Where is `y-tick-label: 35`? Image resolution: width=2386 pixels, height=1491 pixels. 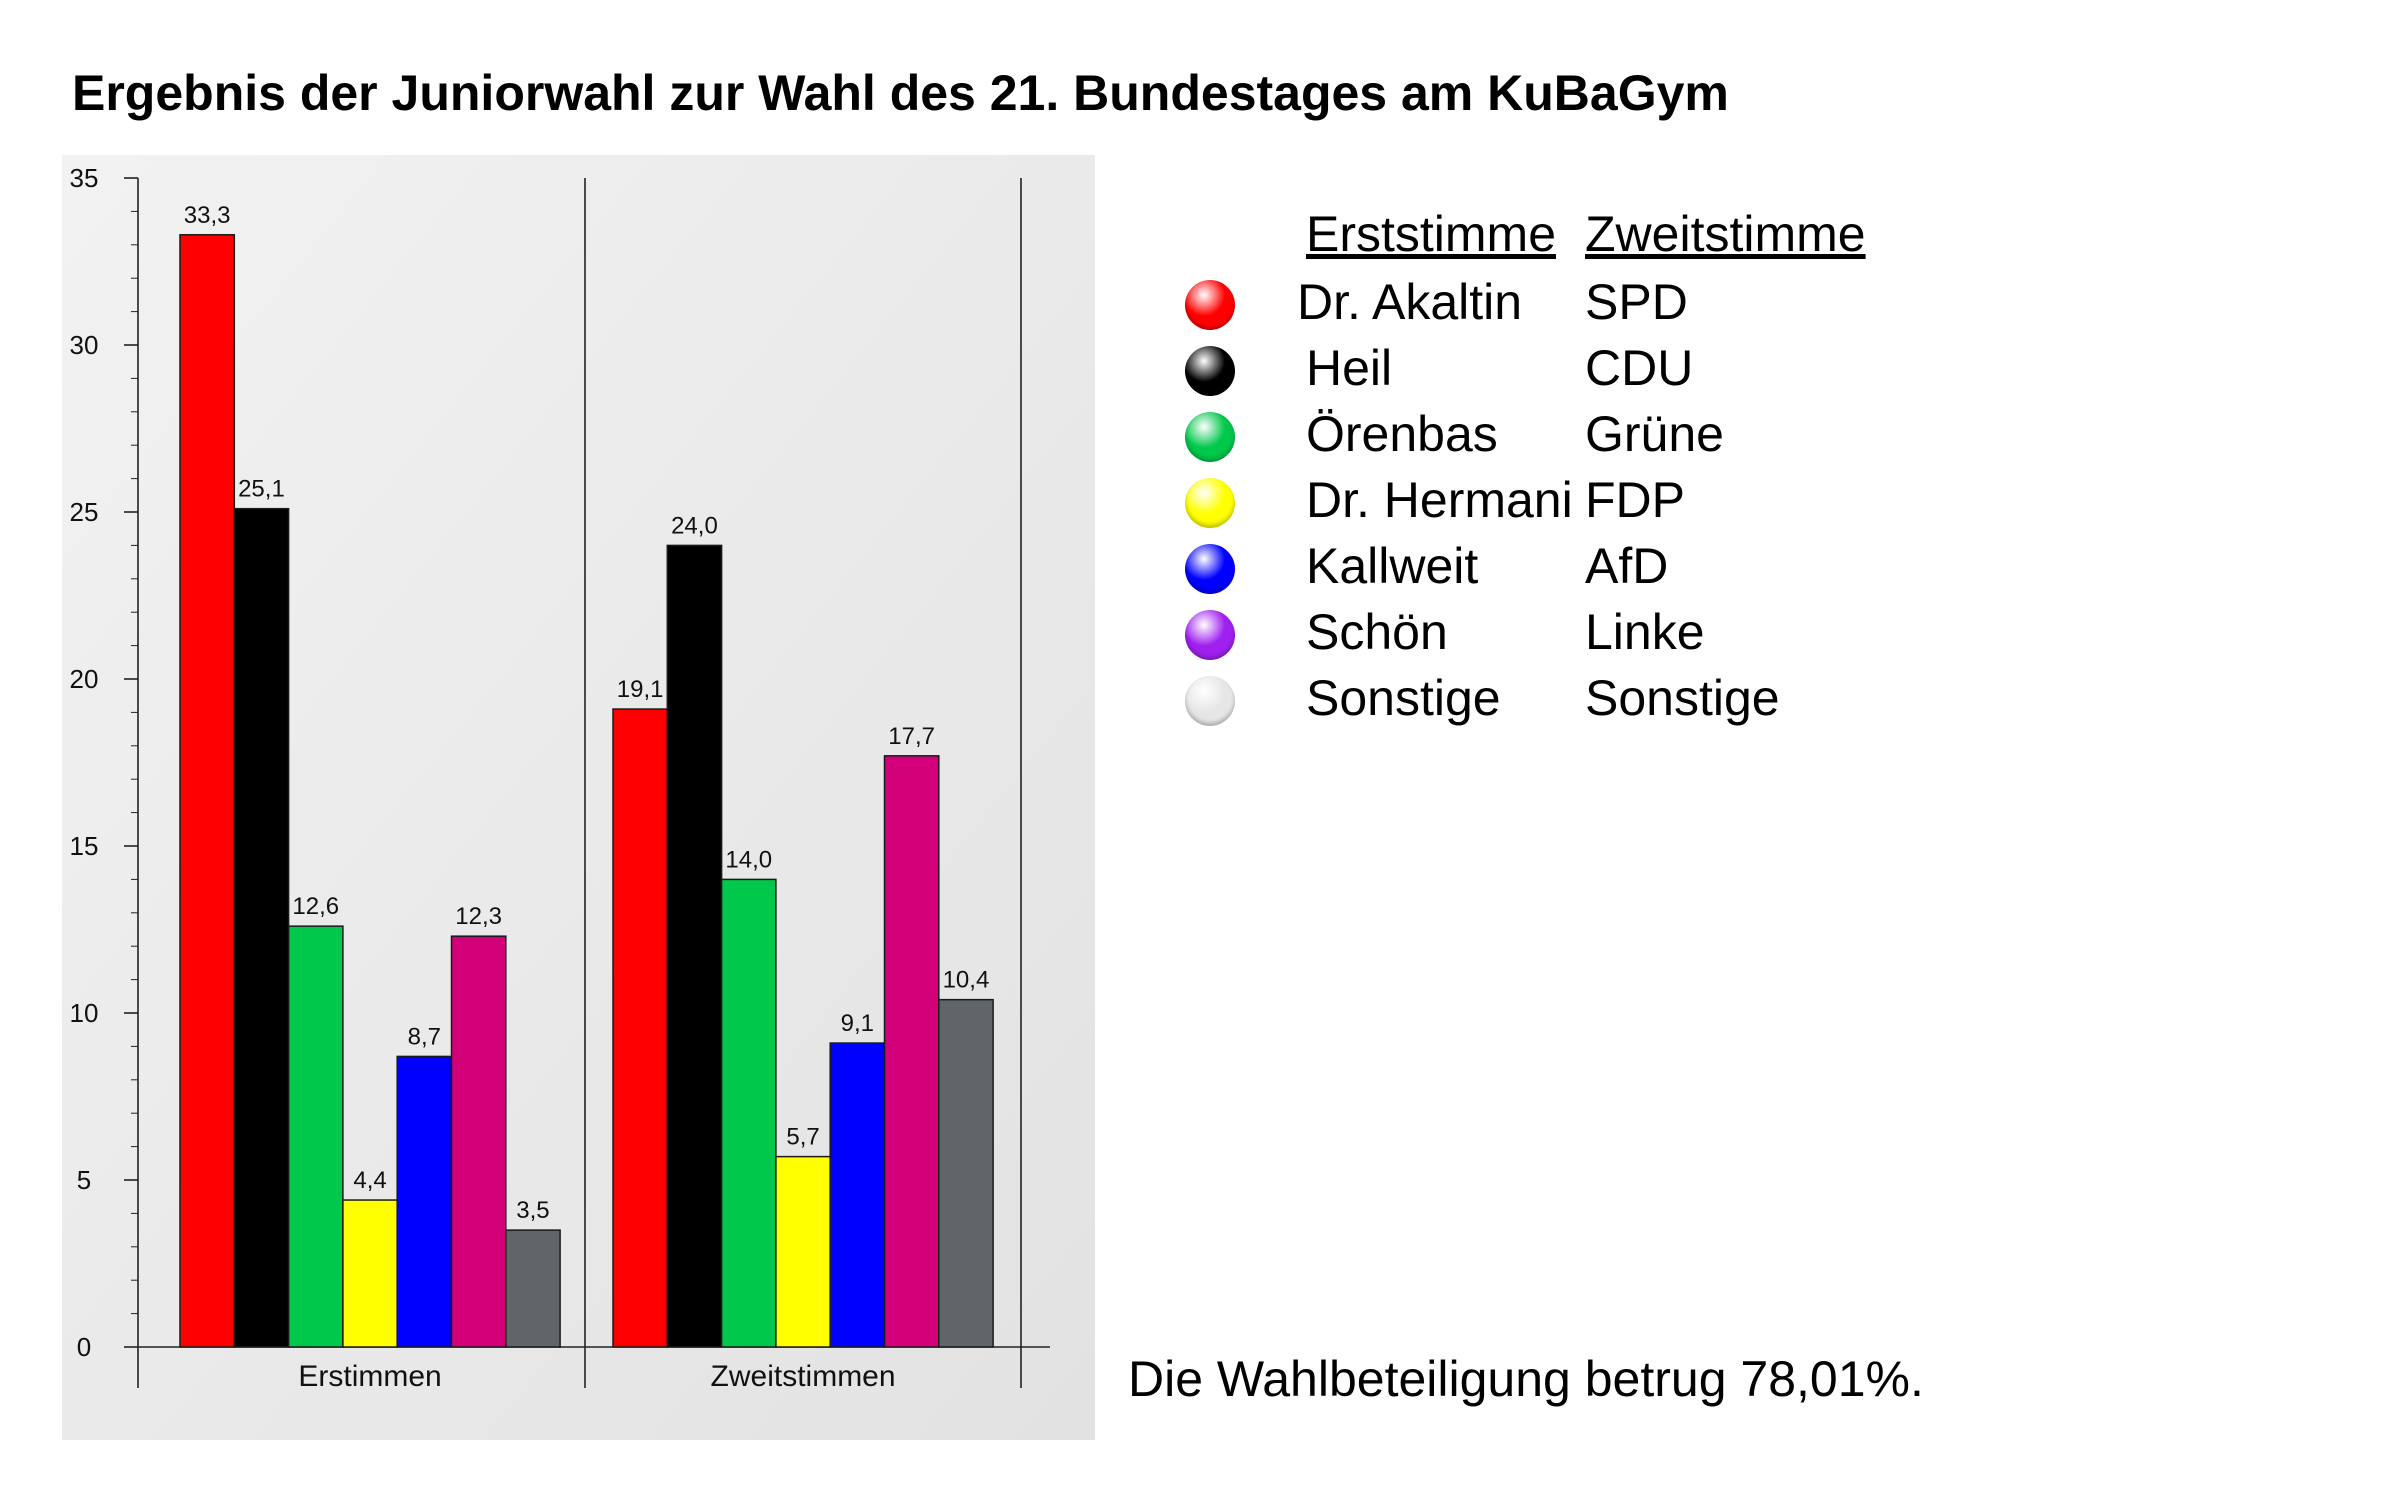 y-tick-label: 35 is located at coordinates (84, 178).